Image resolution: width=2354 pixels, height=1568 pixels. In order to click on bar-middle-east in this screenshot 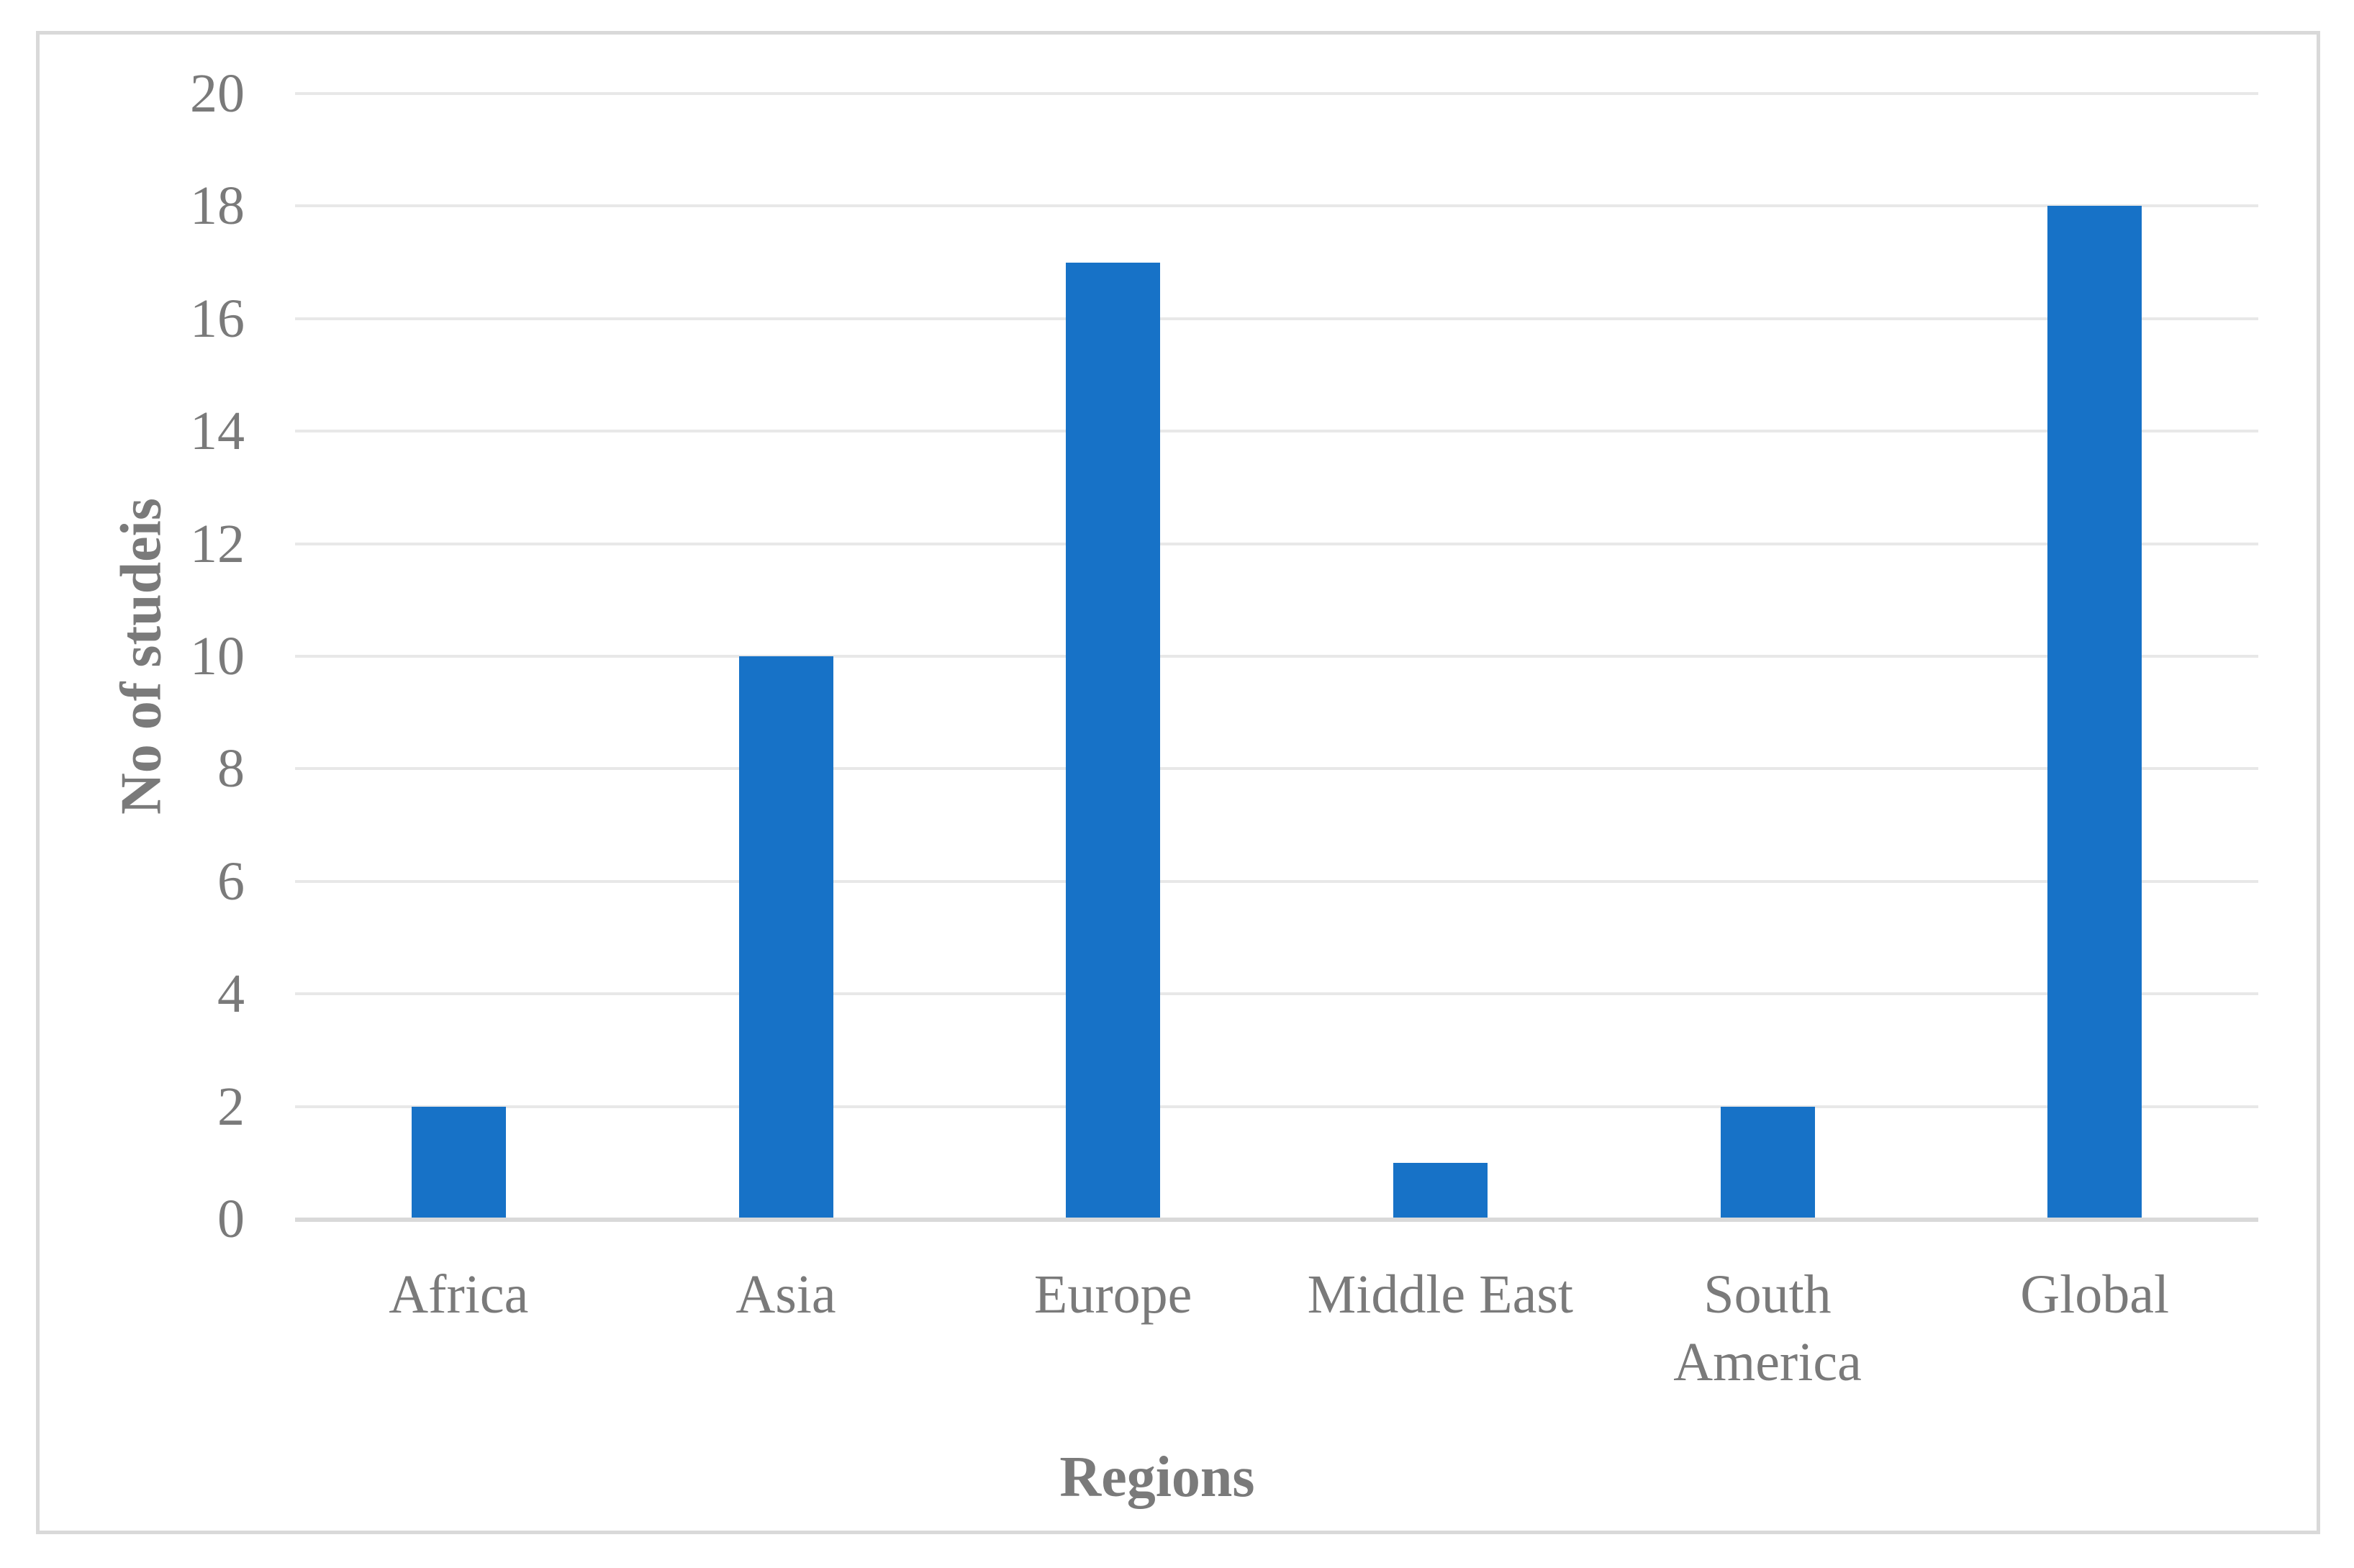, I will do `click(1440, 1190)`.